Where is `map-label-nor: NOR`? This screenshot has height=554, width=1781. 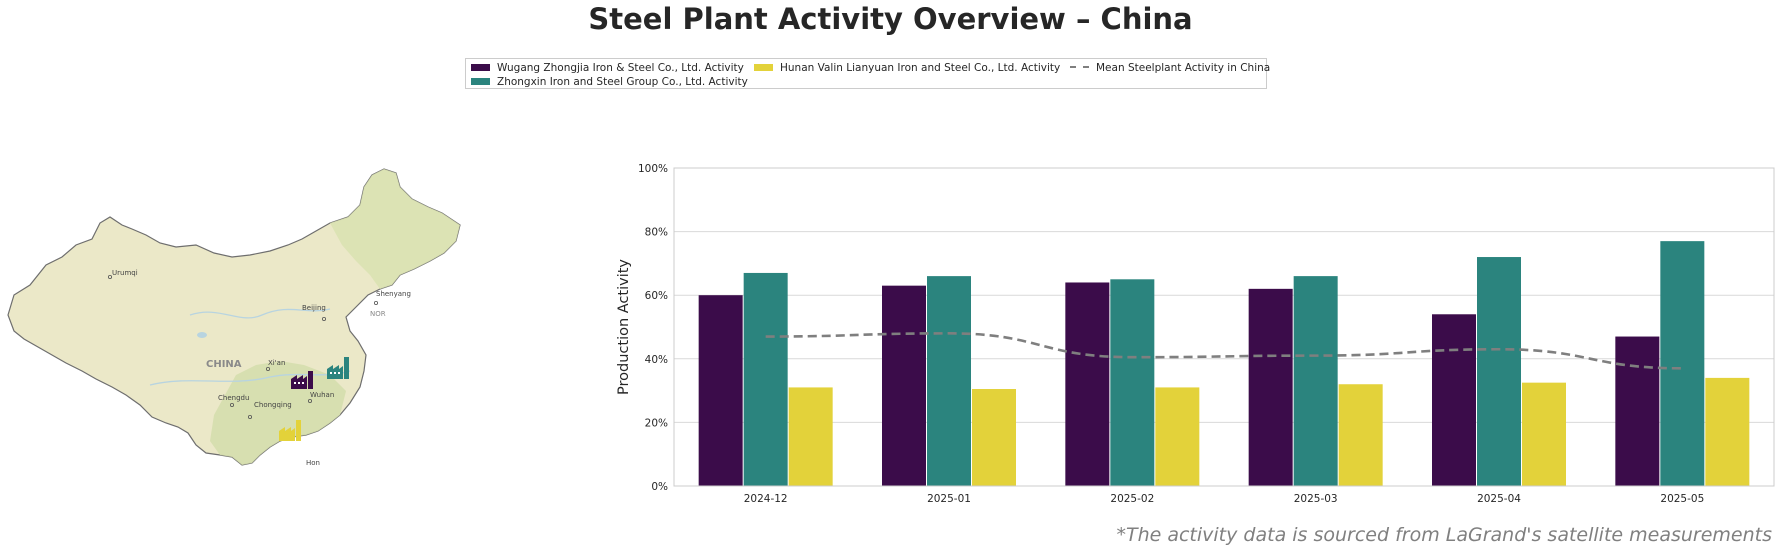 map-label-nor: NOR is located at coordinates (378, 314).